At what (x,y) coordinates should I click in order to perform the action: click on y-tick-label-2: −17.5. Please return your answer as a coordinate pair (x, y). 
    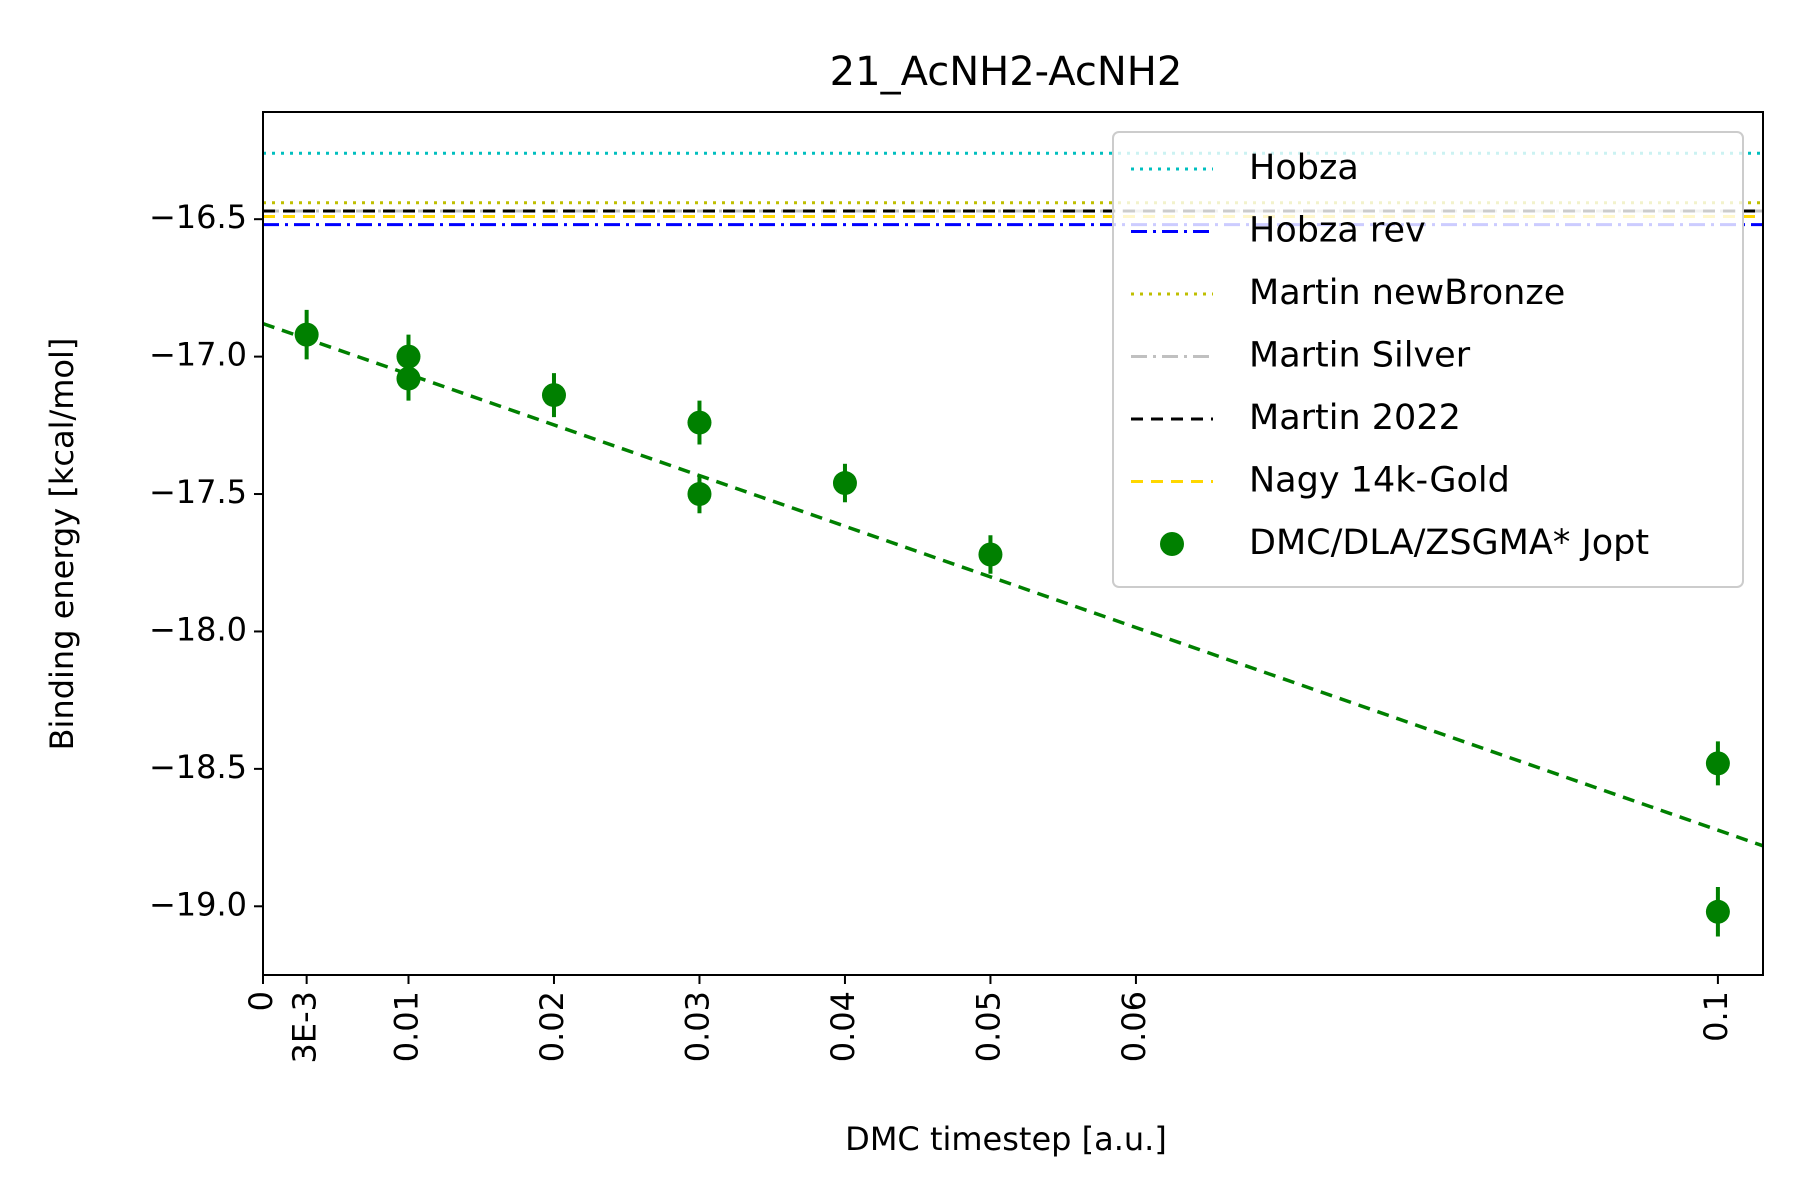
    Looking at the image, I should click on (198, 492).